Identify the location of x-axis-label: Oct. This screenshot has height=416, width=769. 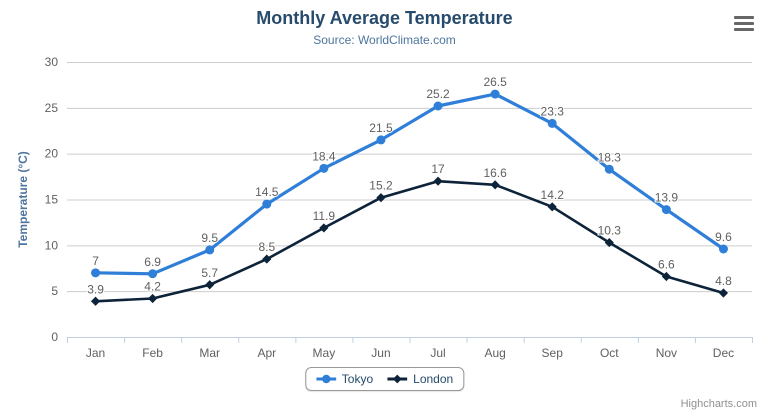
(609, 353).